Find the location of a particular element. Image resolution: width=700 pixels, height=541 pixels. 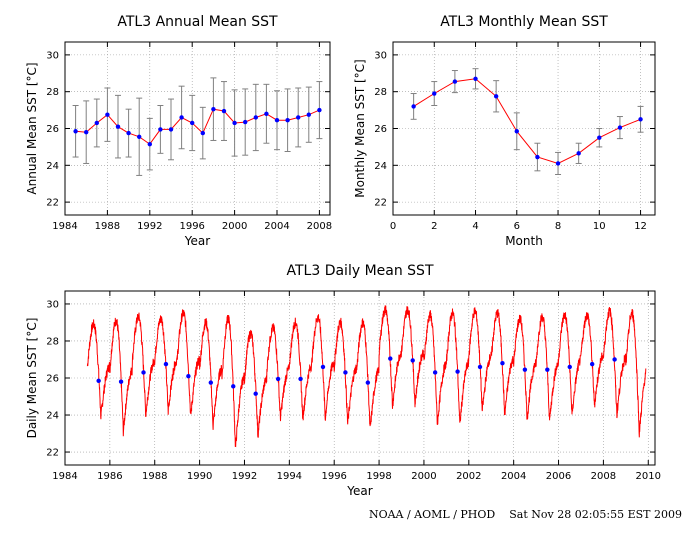

x-tick-label: 2004 is located at coordinates (513, 476).